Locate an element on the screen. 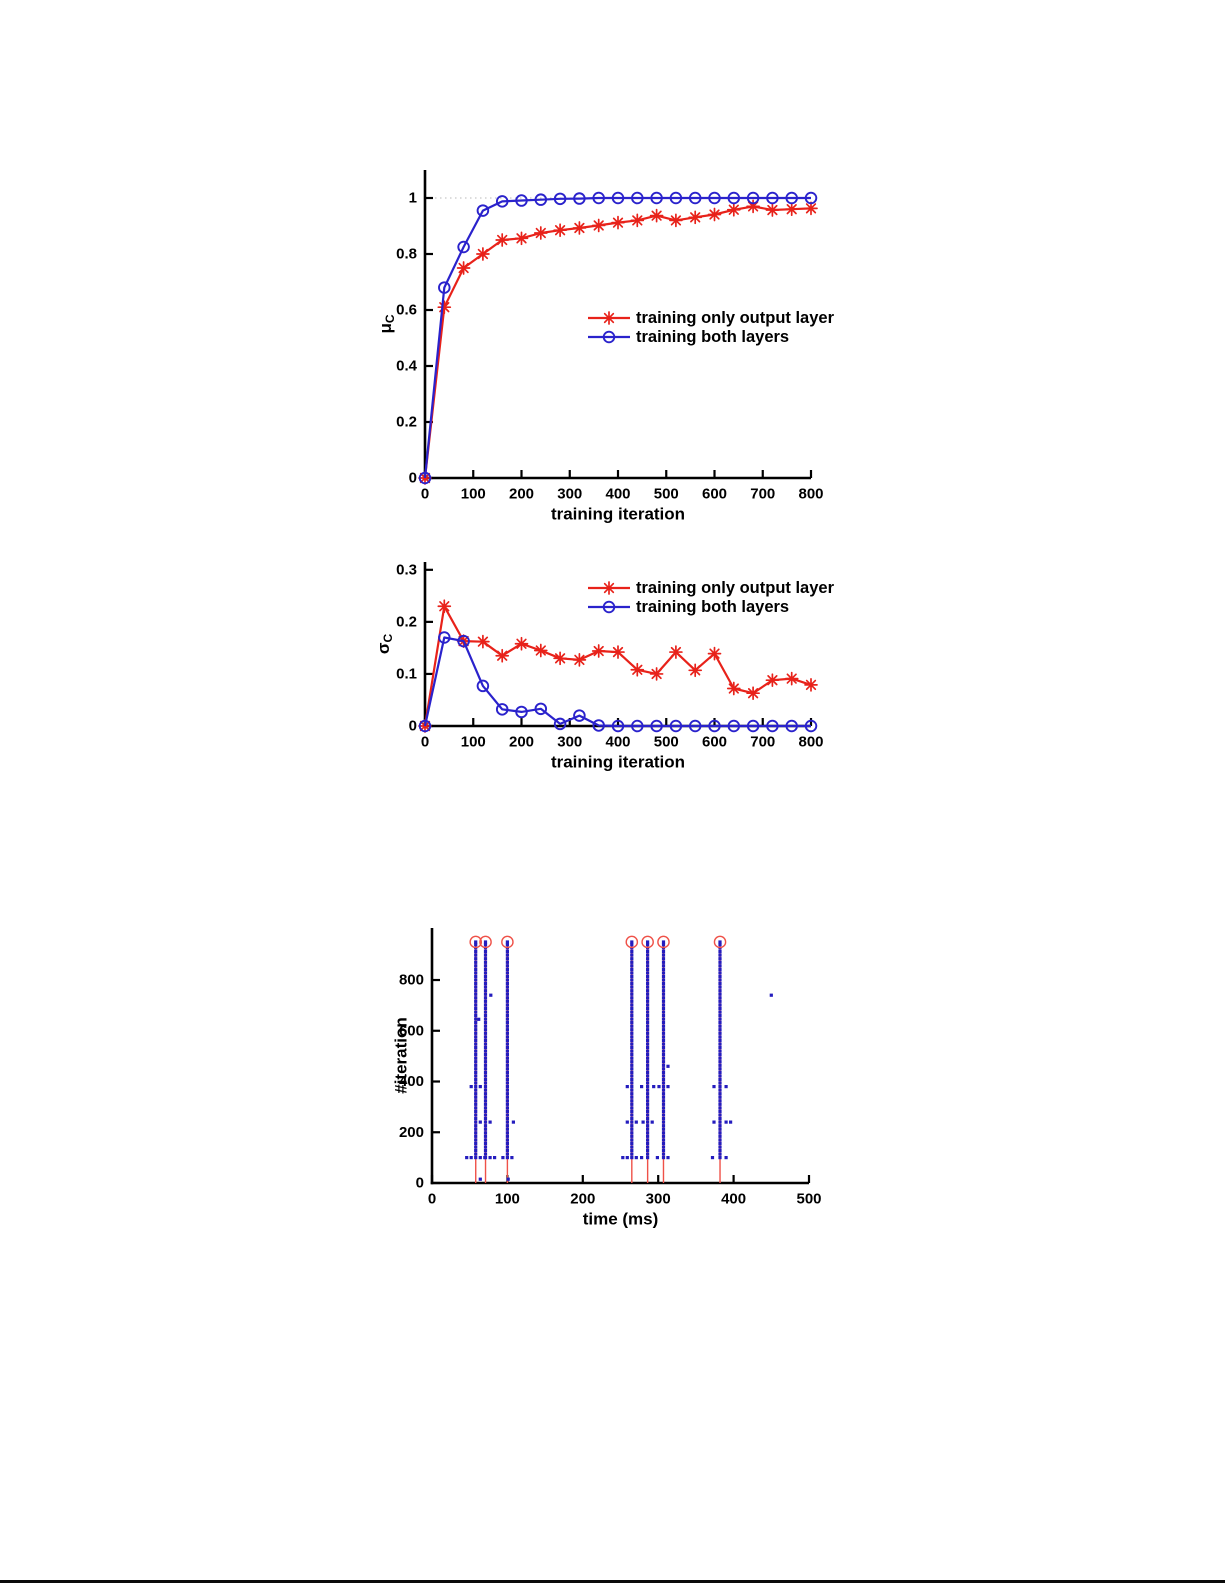 This screenshot has height=1585, width=1225. top-circle-marker is located at coordinates (485, 942).